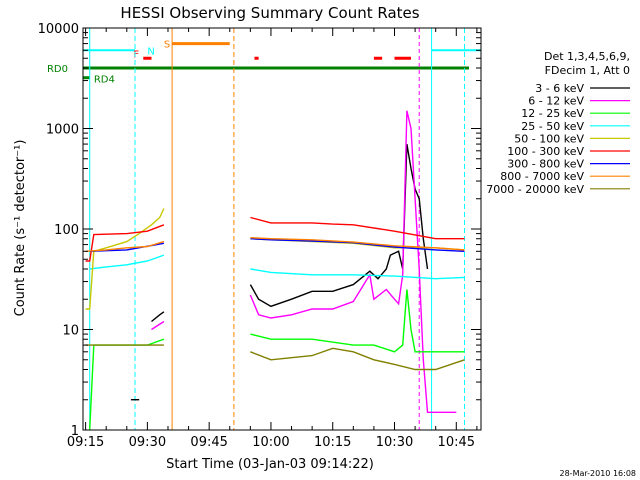 This screenshot has height=480, width=640. What do you see at coordinates (147, 442) in the screenshot?
I see `x-tick-label: 09:30` at bounding box center [147, 442].